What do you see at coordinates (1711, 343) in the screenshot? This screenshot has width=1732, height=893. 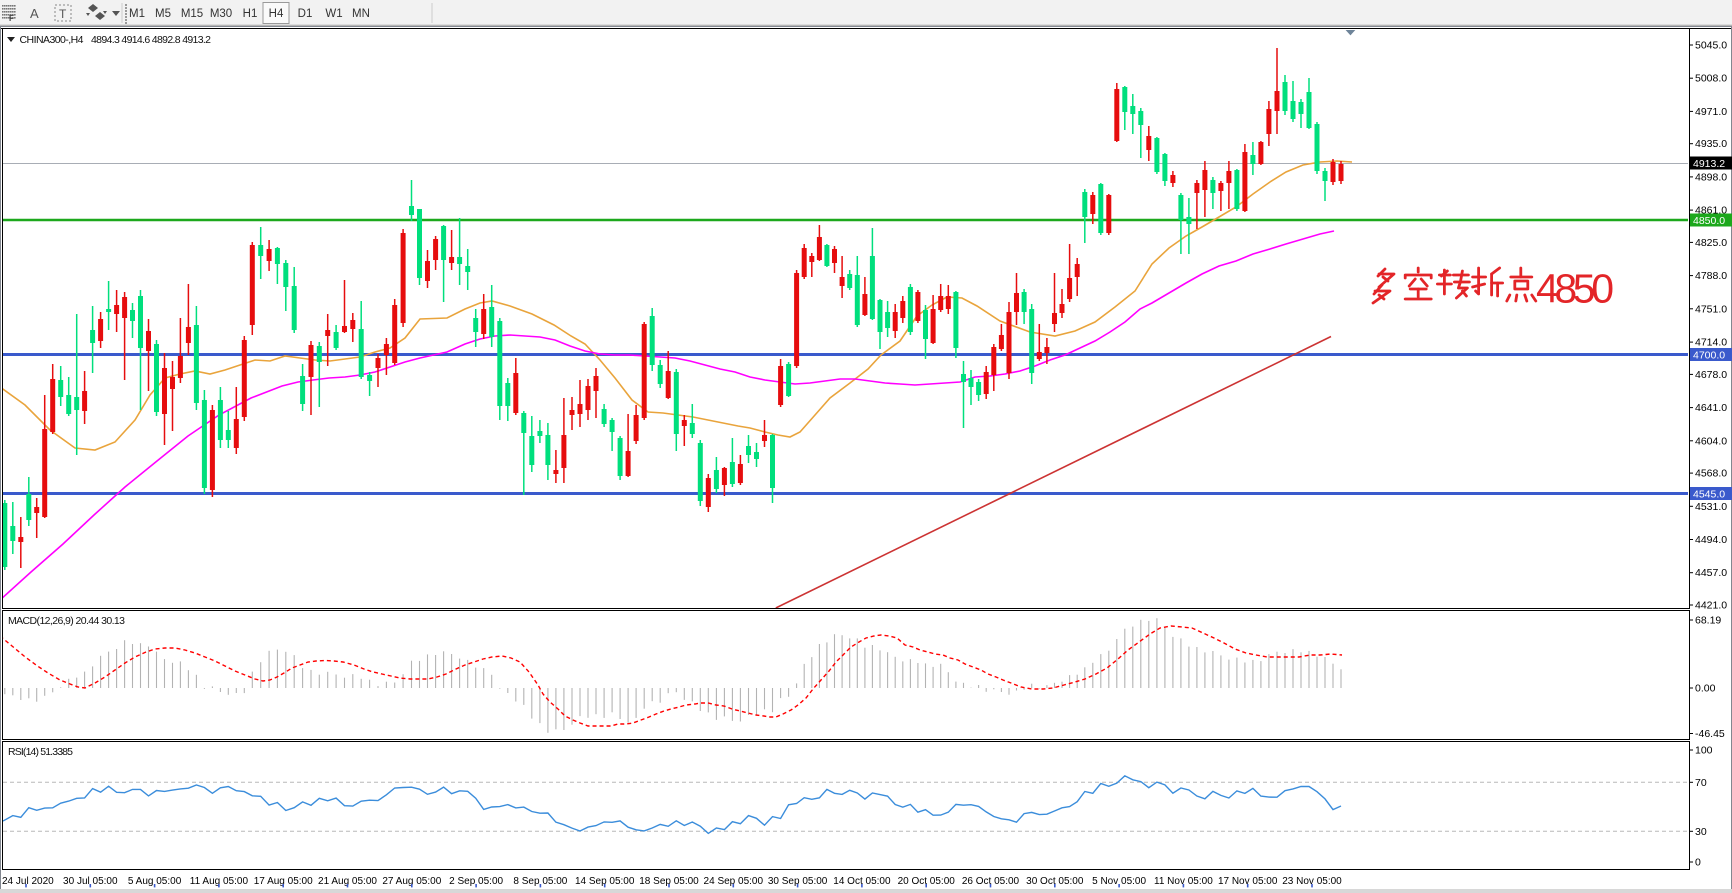 I see `svg-text: 4714.0` at bounding box center [1711, 343].